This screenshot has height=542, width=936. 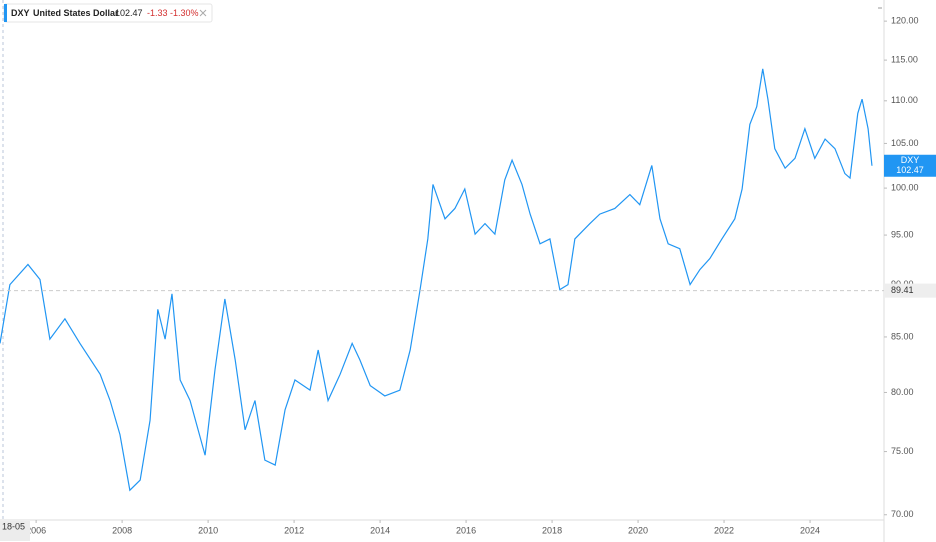 What do you see at coordinates (76, 13) in the screenshot?
I see `name: United States Dollar` at bounding box center [76, 13].